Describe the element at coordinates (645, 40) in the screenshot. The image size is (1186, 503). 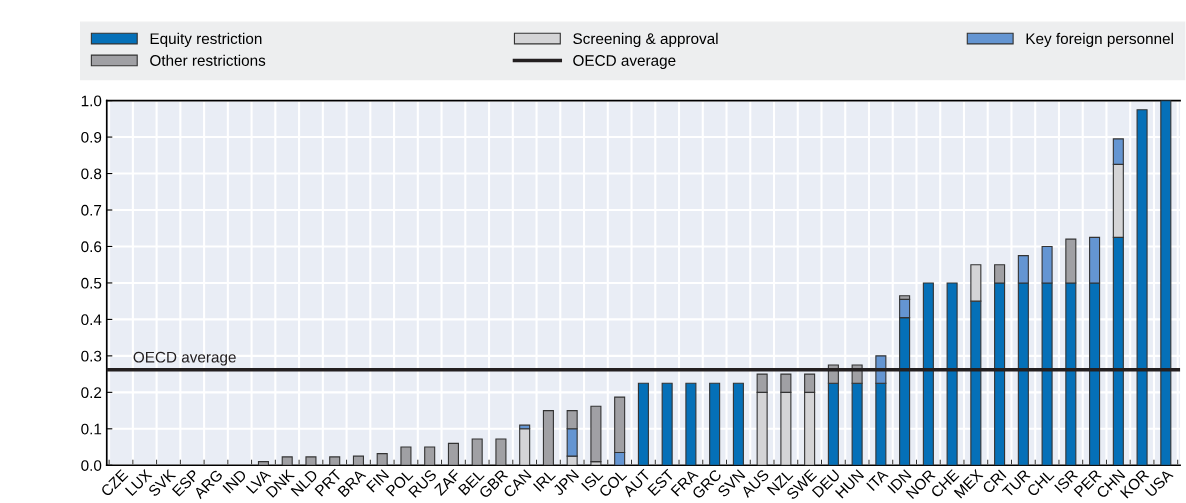
I see `legend-label: Screening & approval` at that location.